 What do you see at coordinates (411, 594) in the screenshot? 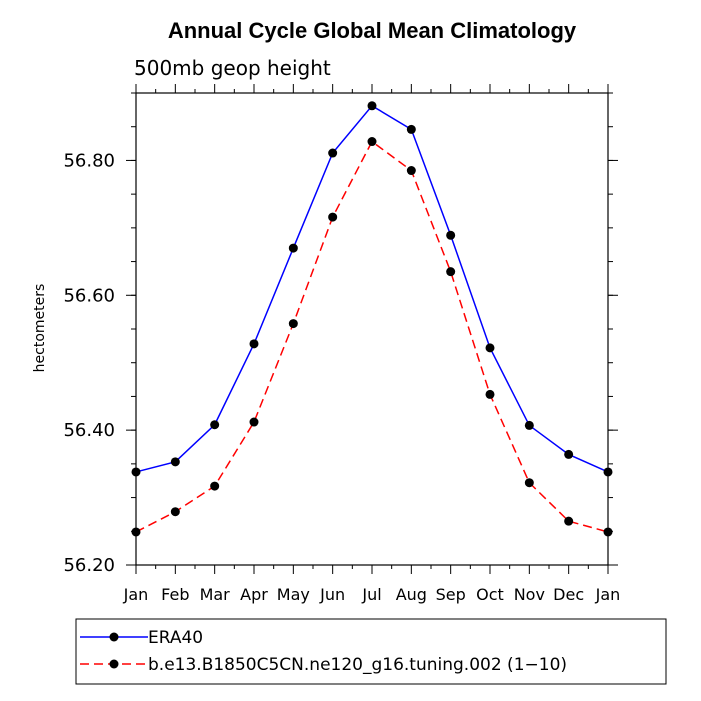
I see `x-tick-label: Aug` at bounding box center [411, 594].